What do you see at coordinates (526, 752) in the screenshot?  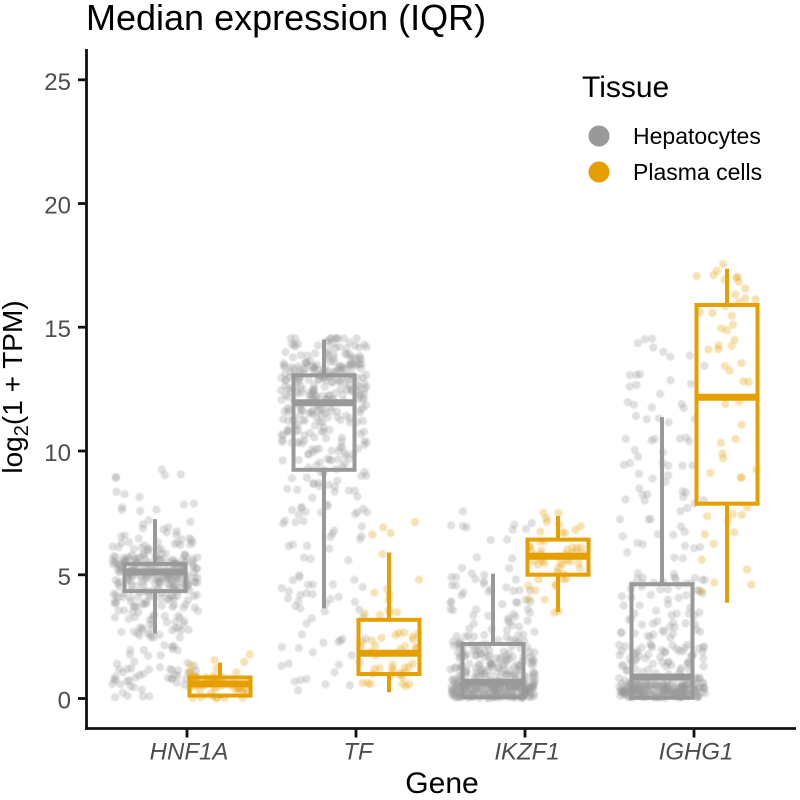 I see `svg-text: IKZF1` at bounding box center [526, 752].